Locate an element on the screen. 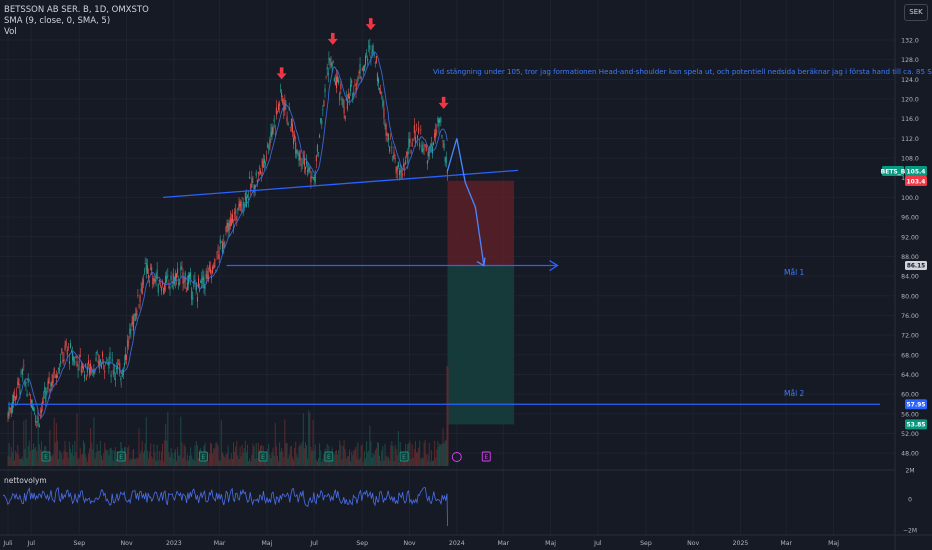 Image resolution: width=932 pixels, height=550 pixels. price-tick-label: 88.00 is located at coordinates (910, 257).